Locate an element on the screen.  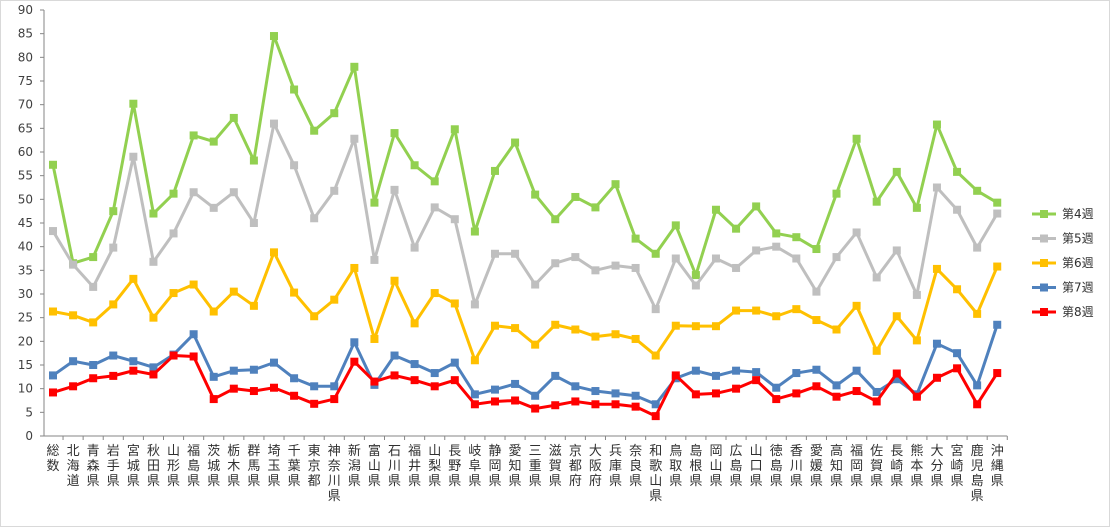
x-tick-label: 滋賀県 is located at coordinates (555, 466).